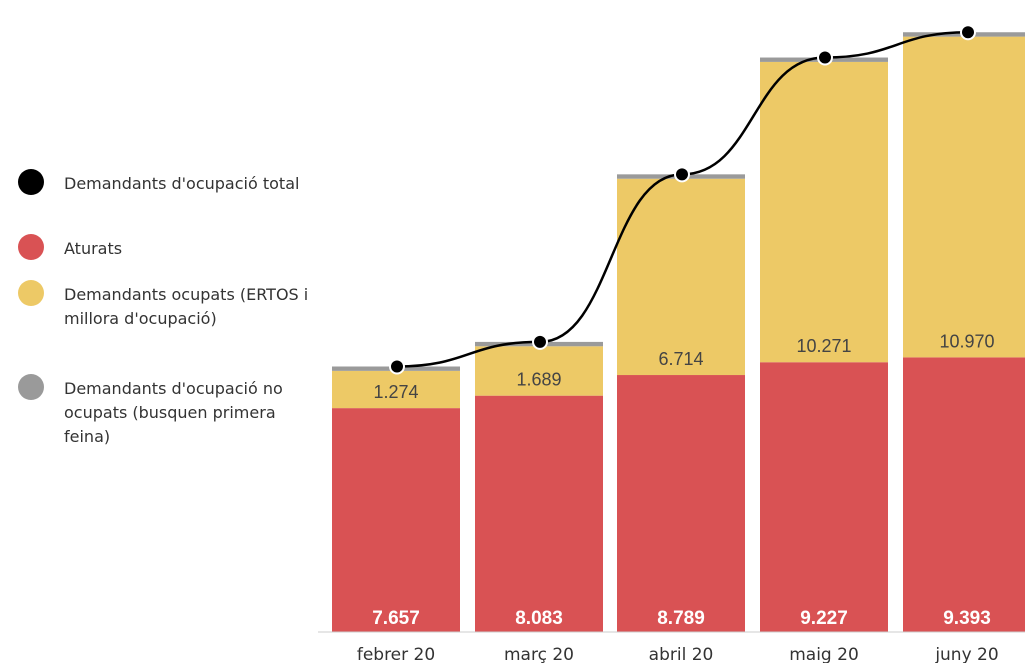 This screenshot has width=1025, height=663. What do you see at coordinates (966, 654) in the screenshot?
I see `x-tick-label: juny 20` at bounding box center [966, 654].